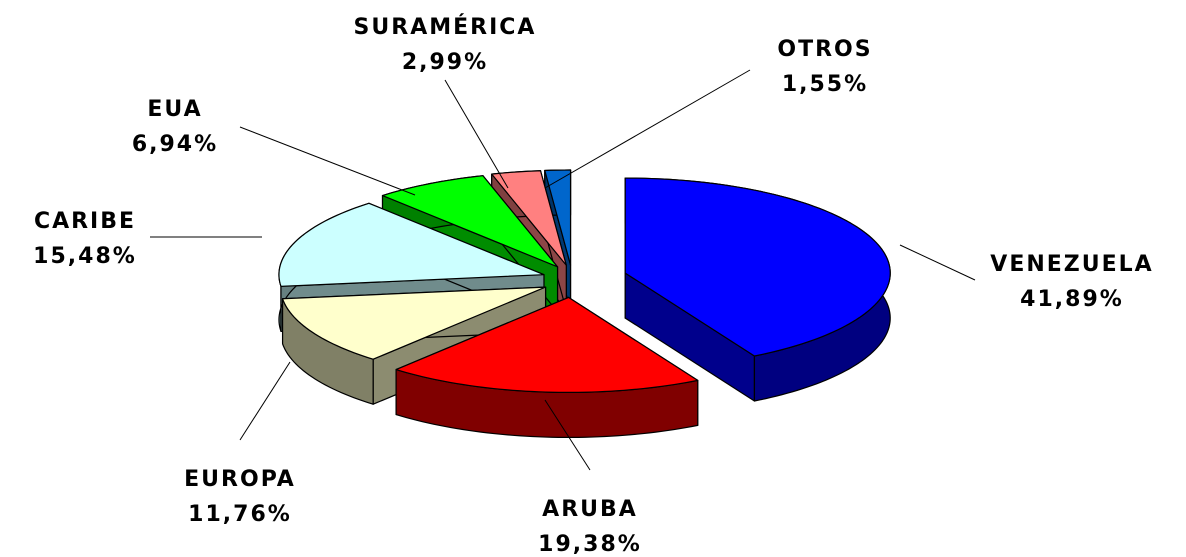 This screenshot has height=557, width=1186. I want to click on category-label: OTROS, so click(824, 49).